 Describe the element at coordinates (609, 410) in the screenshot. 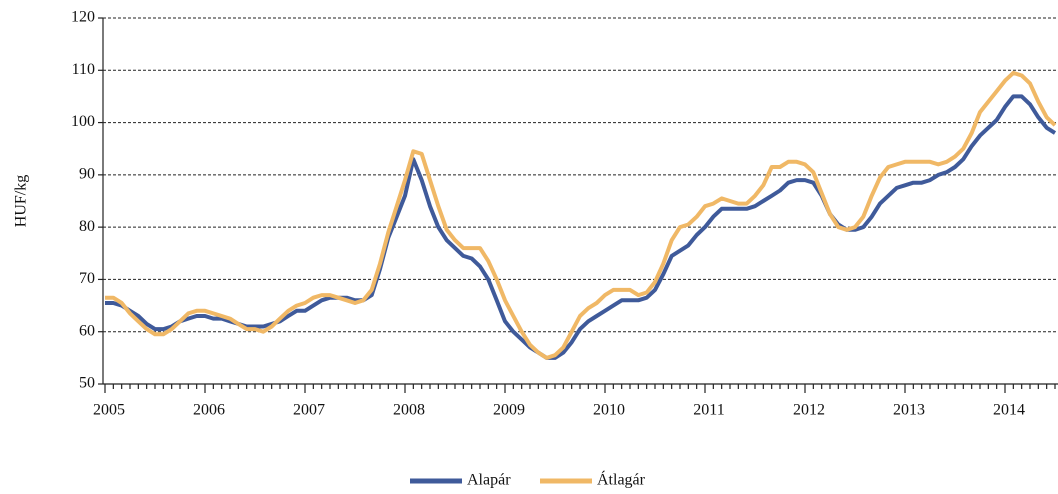

I see `x-tick-label: 2010` at that location.